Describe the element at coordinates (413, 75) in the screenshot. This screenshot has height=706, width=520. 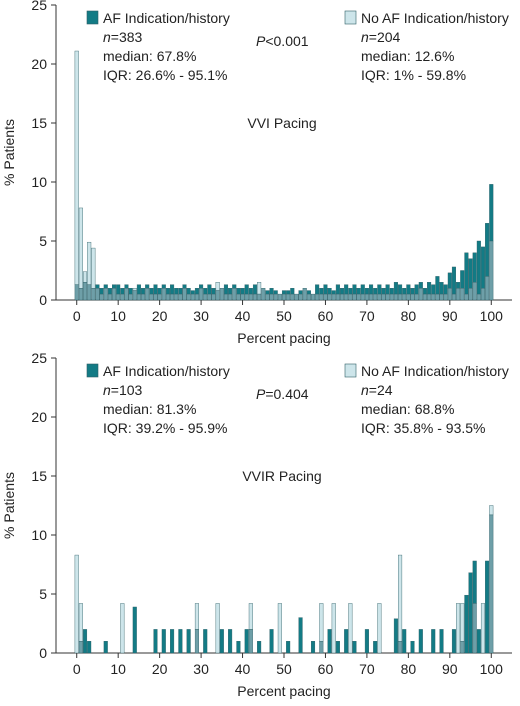
I see `legend-no-af-stat: IQR: 1% - 59.8%` at that location.